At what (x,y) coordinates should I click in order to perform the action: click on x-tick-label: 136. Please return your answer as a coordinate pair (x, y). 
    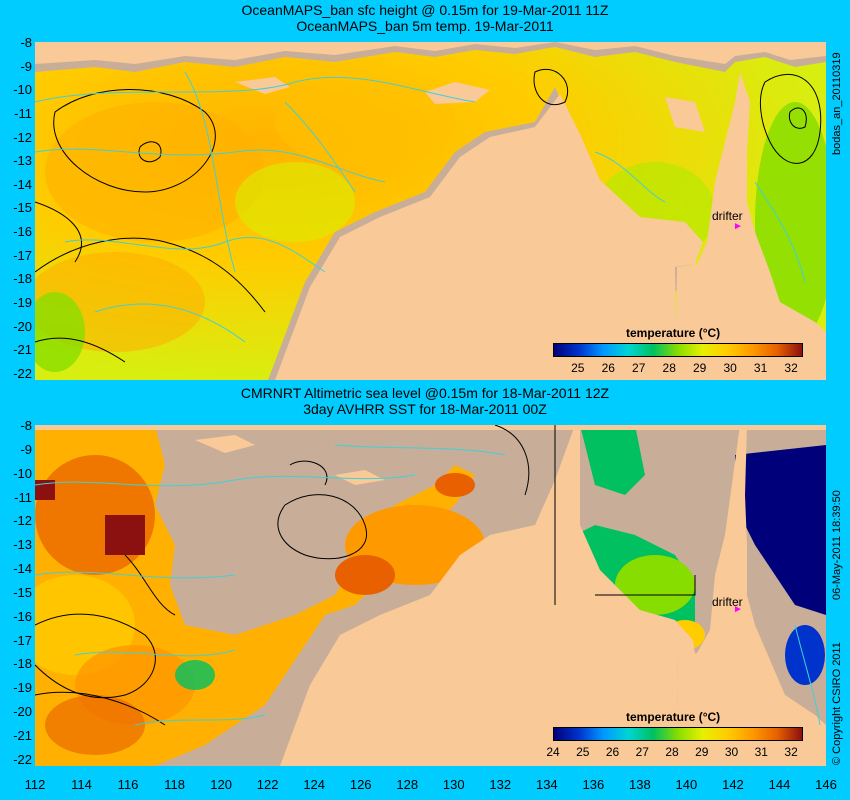
    Looking at the image, I should click on (593, 784).